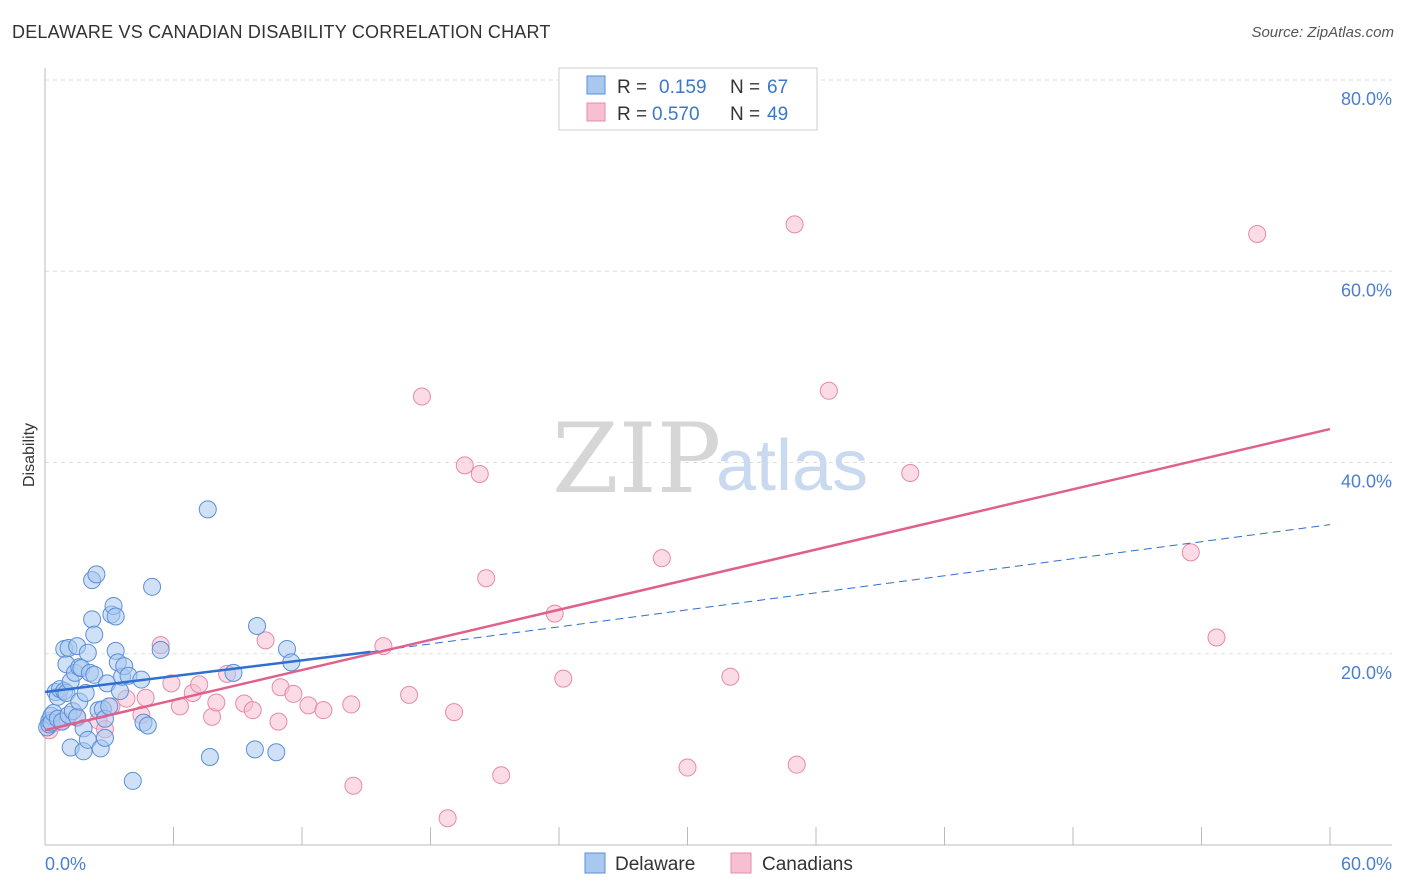 The image size is (1406, 892). I want to click on legend-r-value-delaware: 0.159, so click(683, 87).